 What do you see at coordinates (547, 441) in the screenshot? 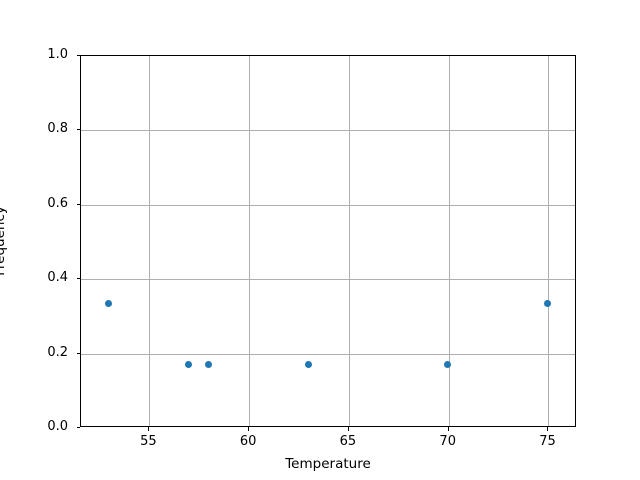
I see `x-axis-tick-label: 75` at bounding box center [547, 441].